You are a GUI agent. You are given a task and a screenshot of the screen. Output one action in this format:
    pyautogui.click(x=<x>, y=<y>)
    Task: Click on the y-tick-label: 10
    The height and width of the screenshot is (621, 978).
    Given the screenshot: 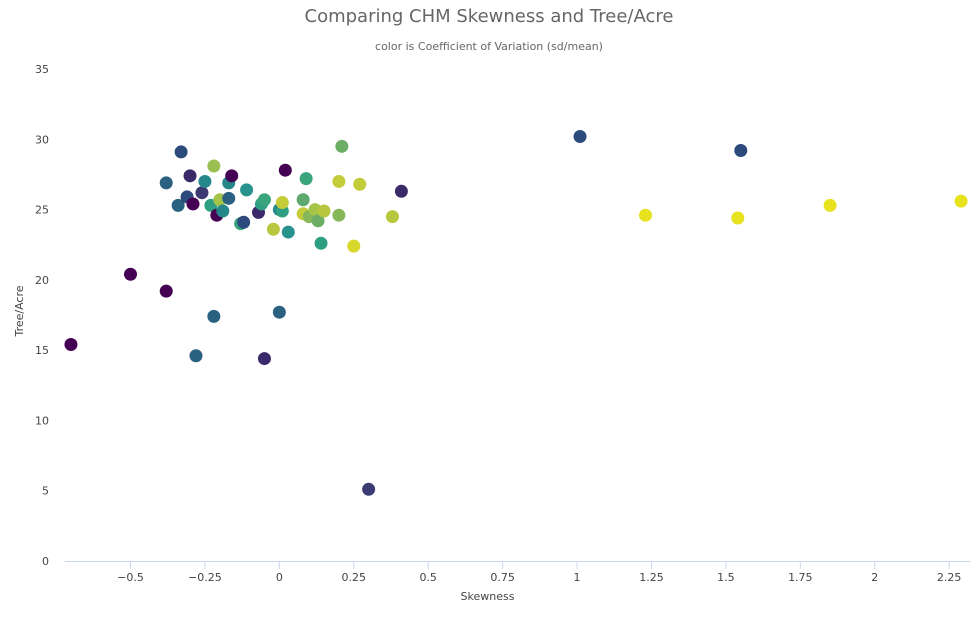 What is the action you would take?
    pyautogui.click(x=42, y=420)
    